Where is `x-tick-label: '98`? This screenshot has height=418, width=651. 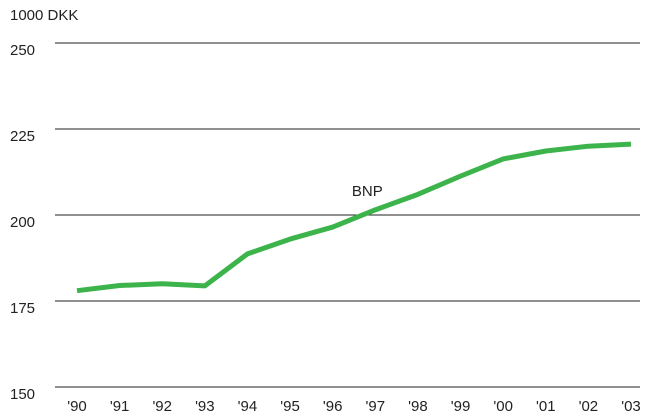 x-tick-label: '98 is located at coordinates (418, 406).